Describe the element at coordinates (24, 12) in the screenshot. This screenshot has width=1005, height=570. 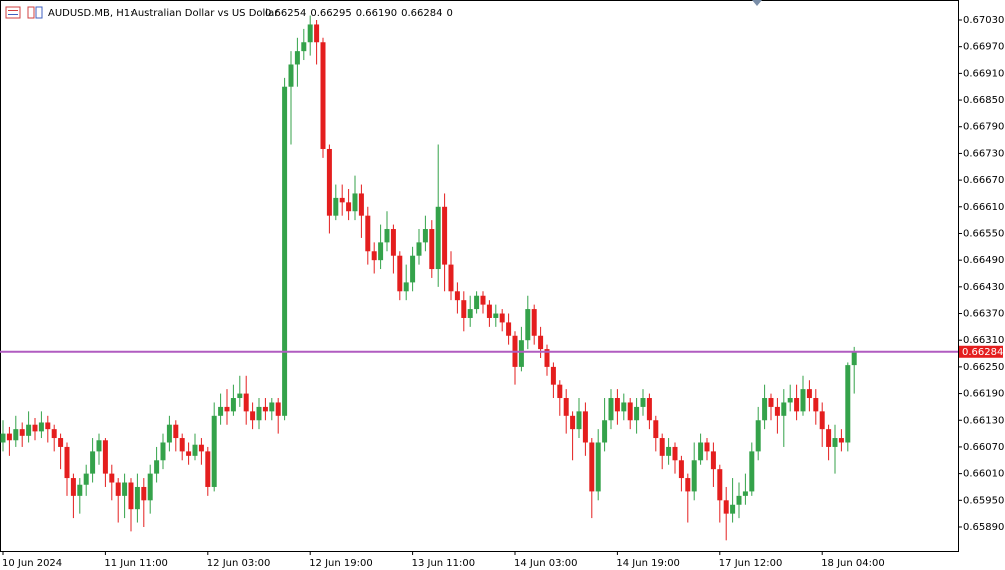
I see `toolbar-icons` at that location.